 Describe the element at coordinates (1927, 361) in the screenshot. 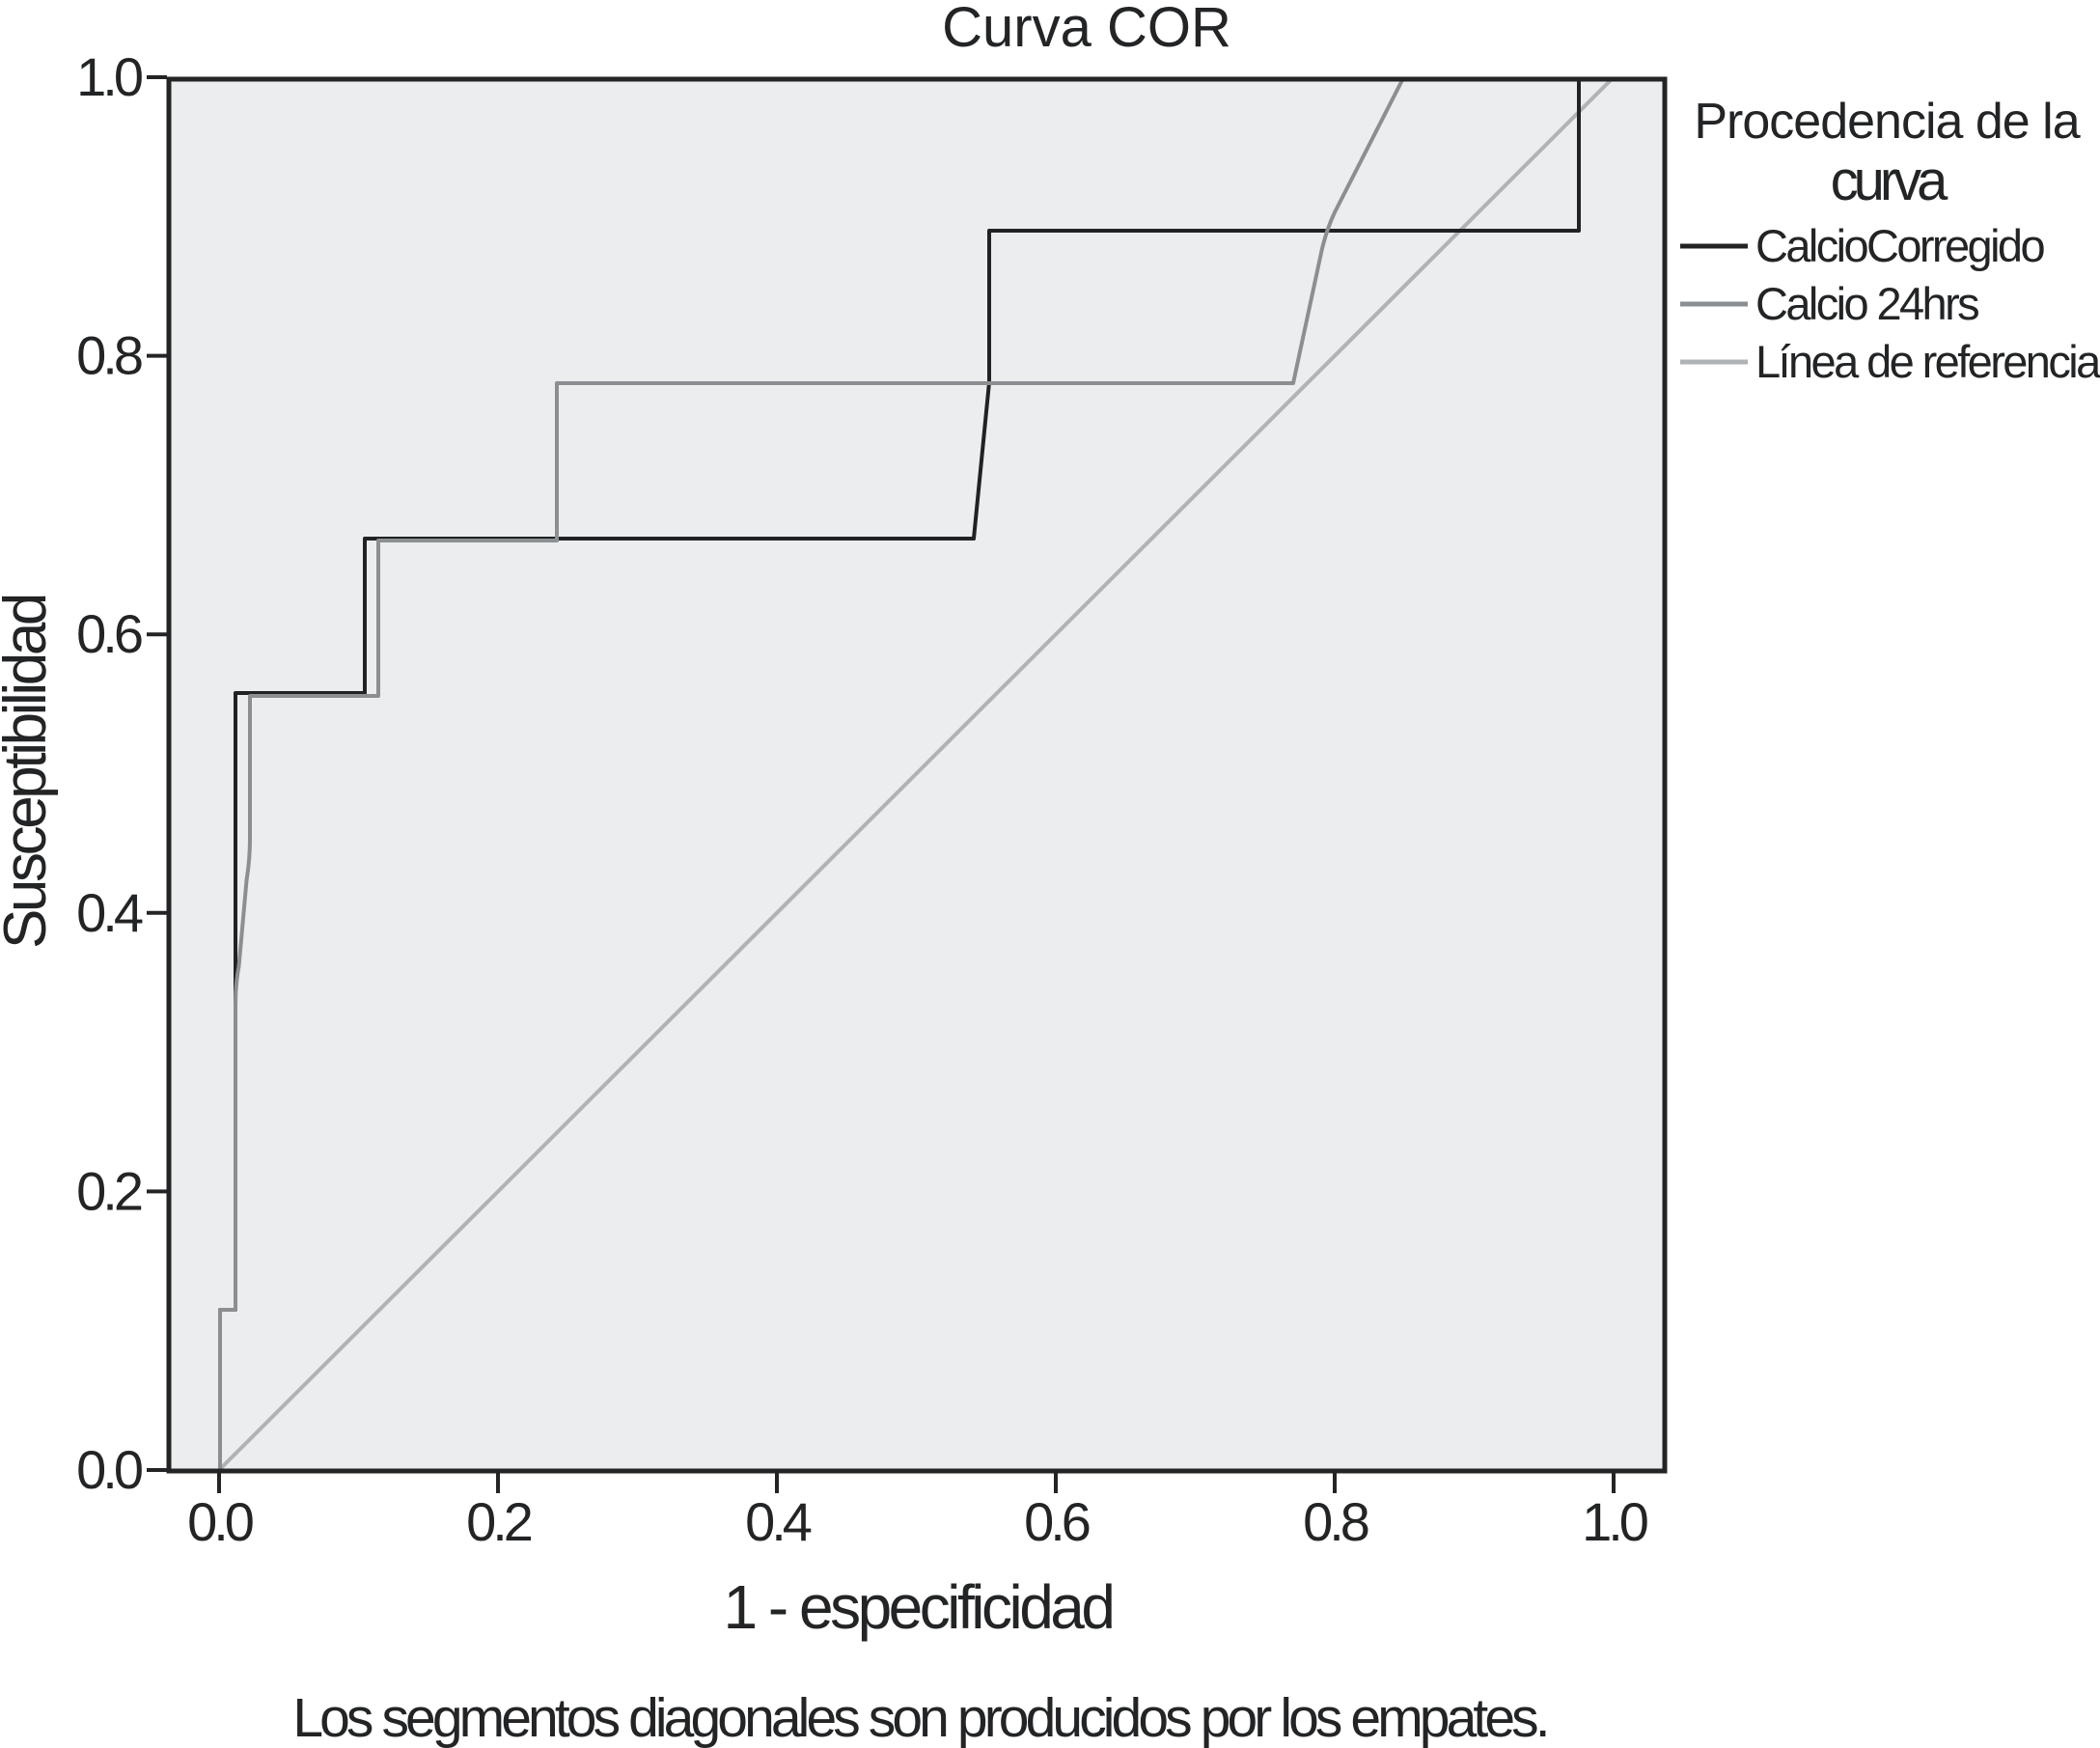

I see `svg-text: Línea de referencia` at that location.